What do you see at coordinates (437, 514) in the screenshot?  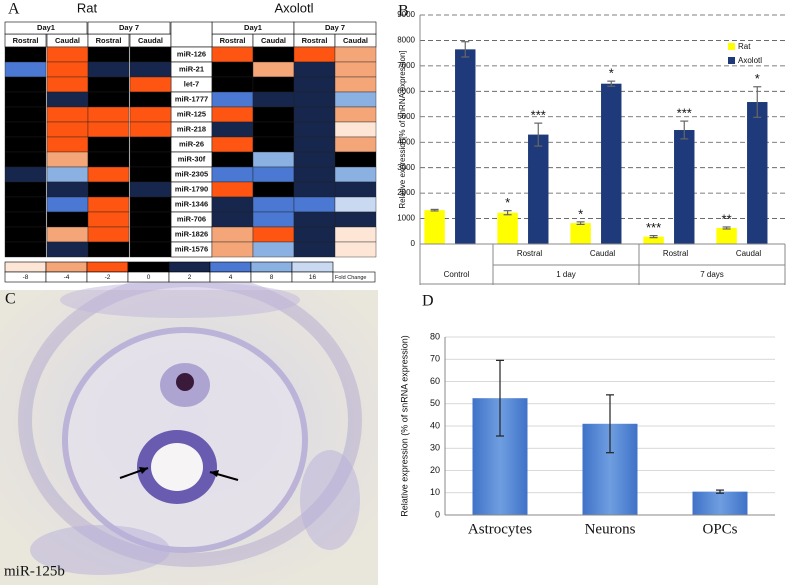 I see `y-tick-label: 0` at bounding box center [437, 514].